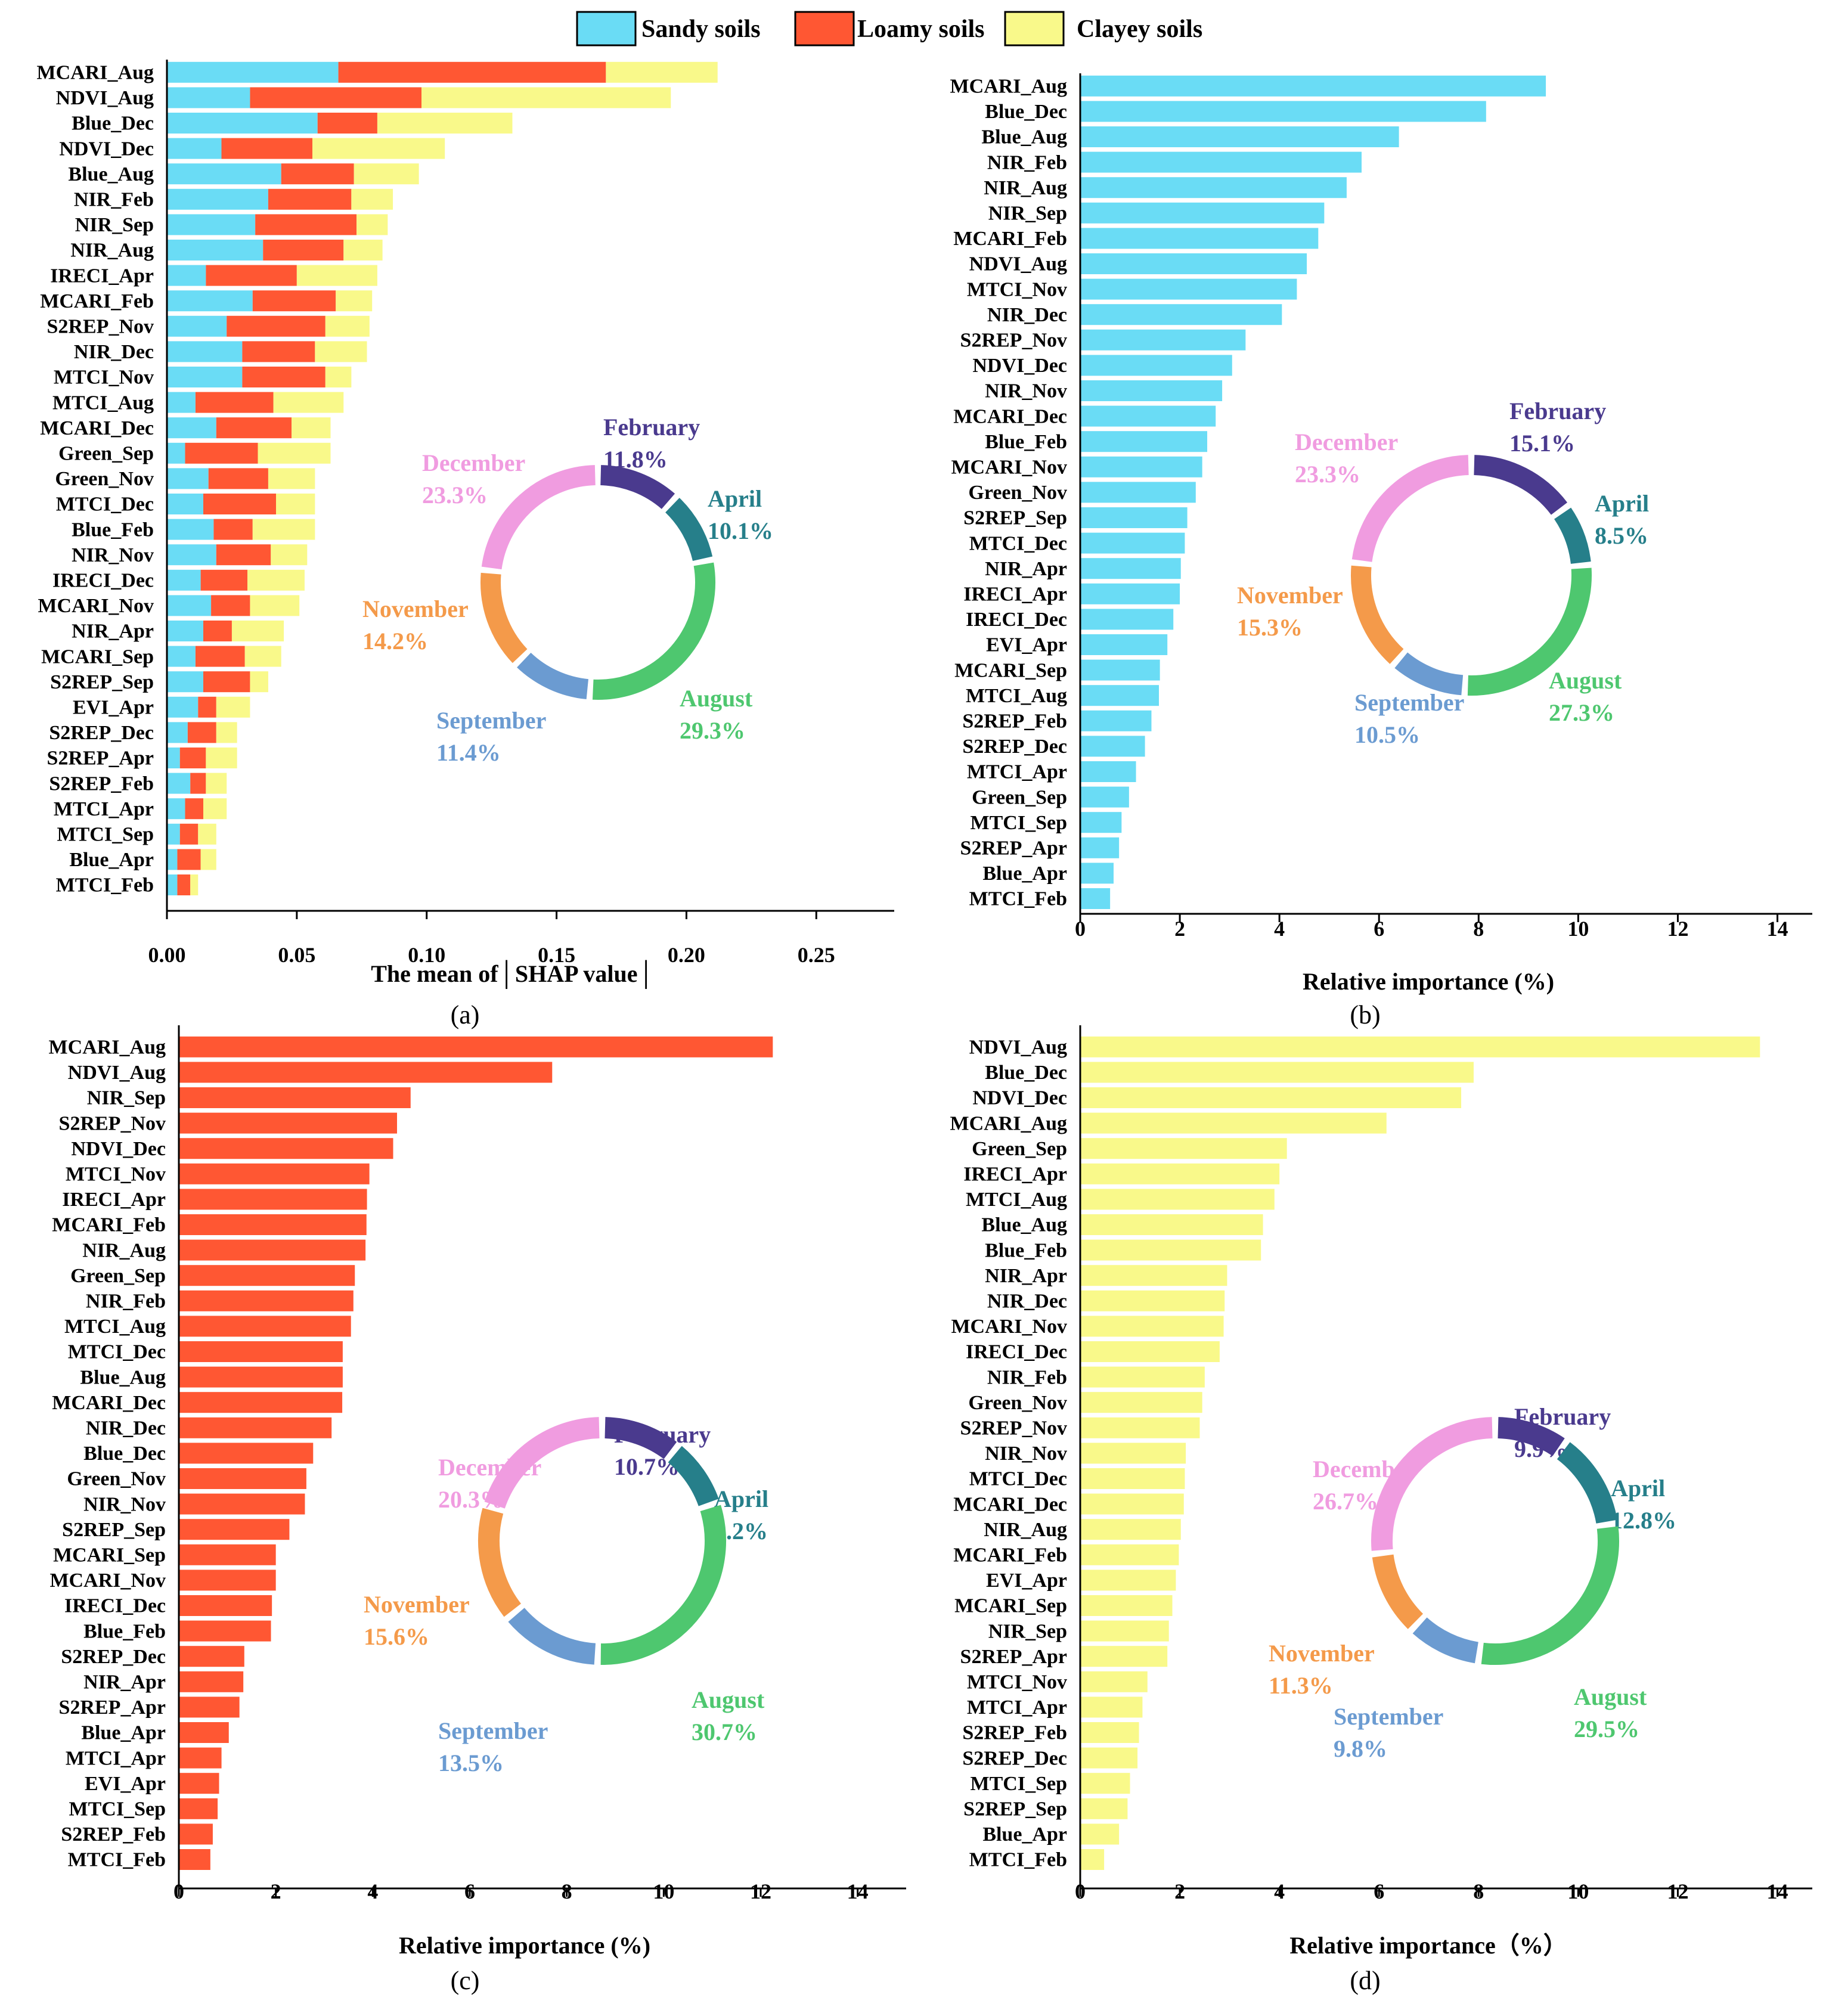  I want to click on x-tick-label: 0.20, so click(686, 955).